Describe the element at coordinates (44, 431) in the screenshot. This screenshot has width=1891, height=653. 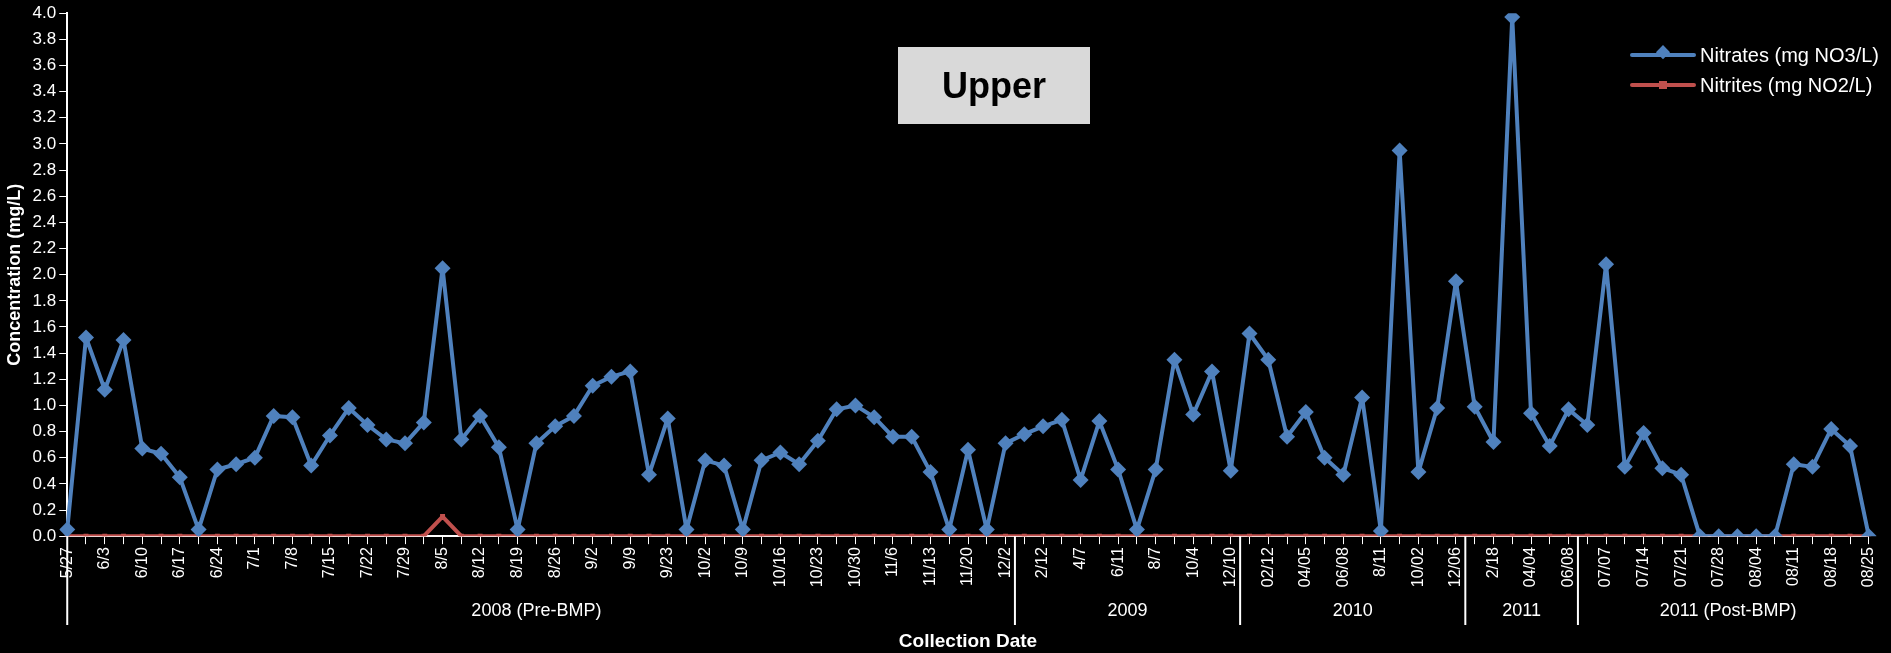
I see `y-tick-label: 0.8` at that location.